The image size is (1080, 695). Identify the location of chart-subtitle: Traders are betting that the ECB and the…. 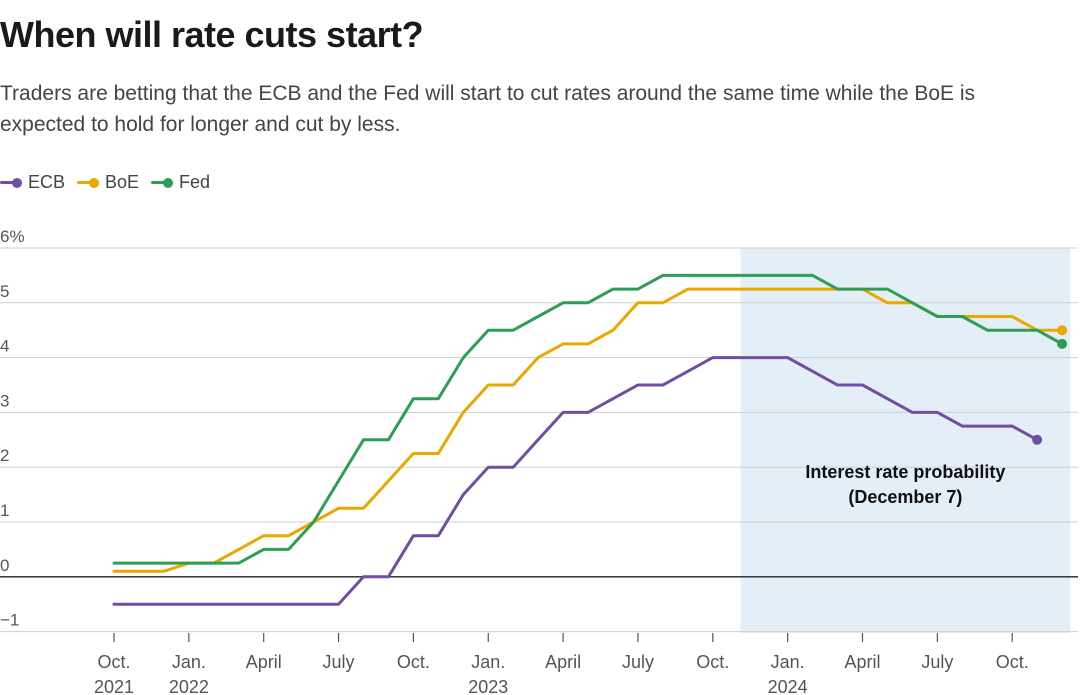
(488, 109).